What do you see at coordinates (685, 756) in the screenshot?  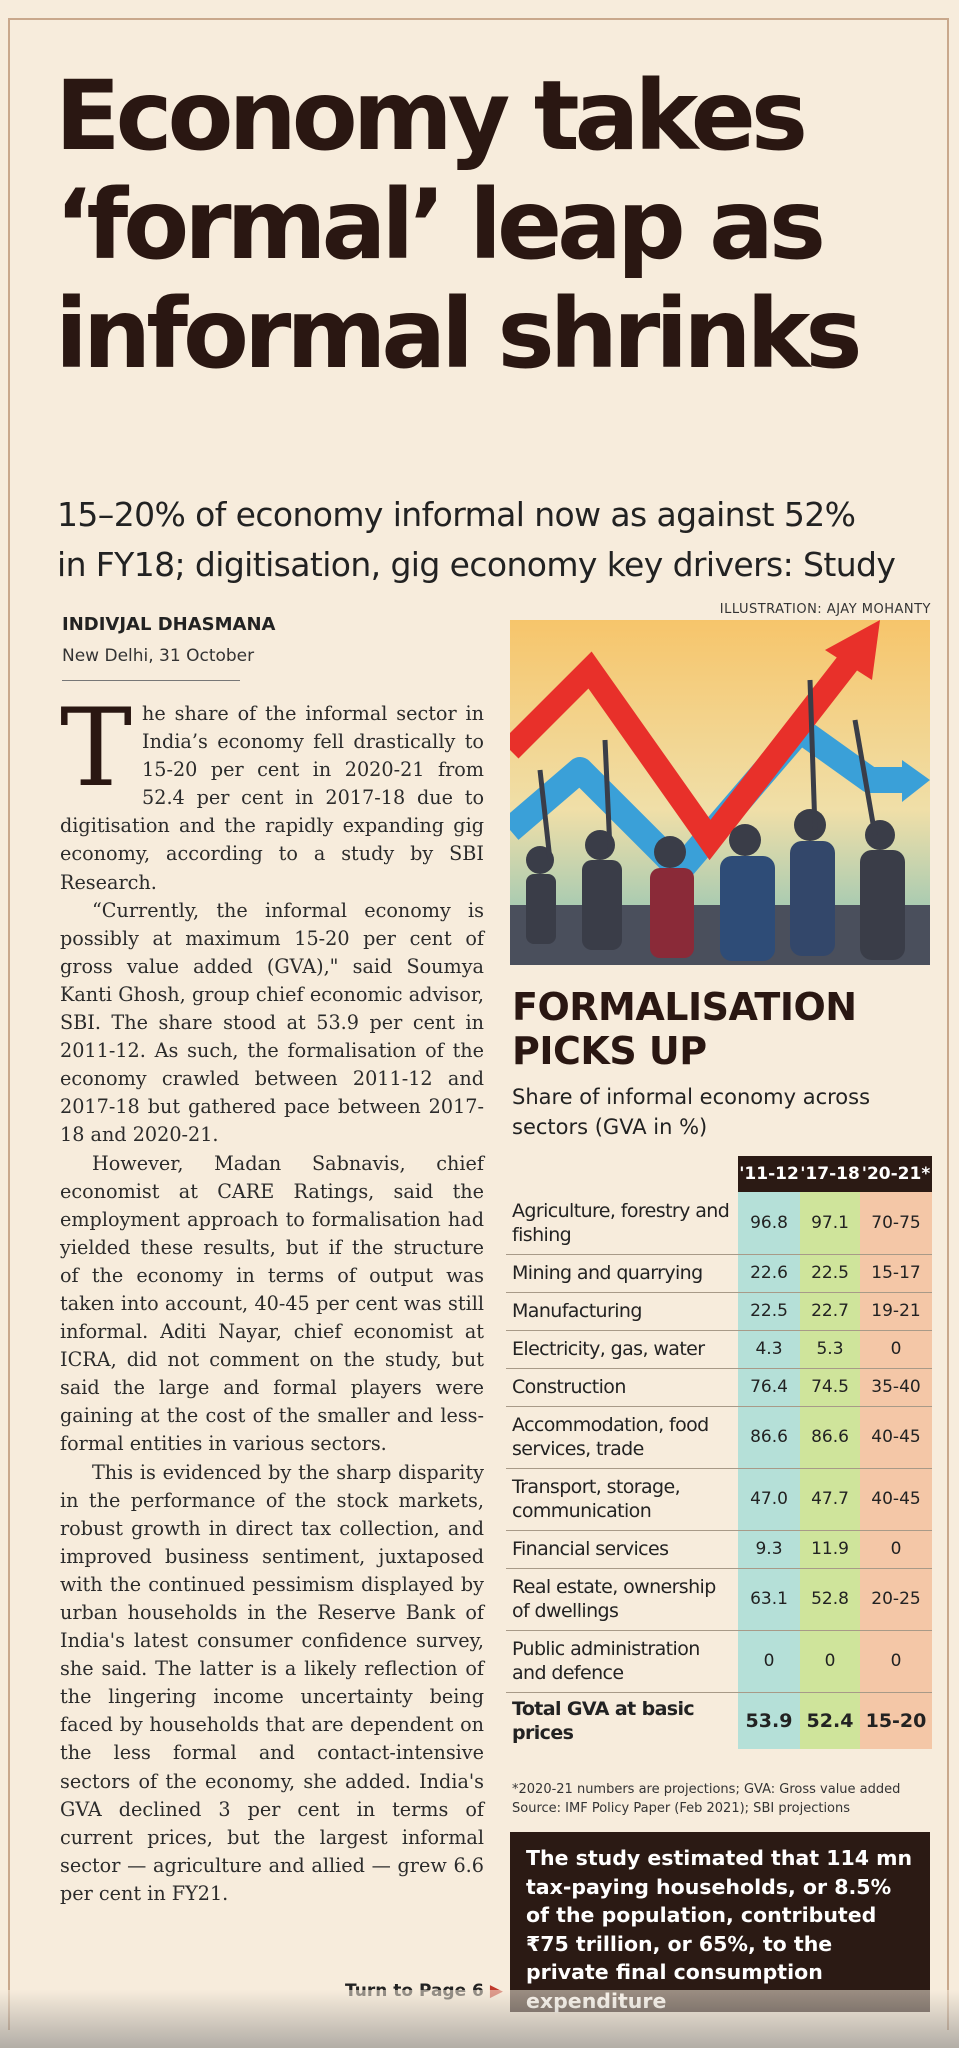 I see `red-trend-arrow` at bounding box center [685, 756].